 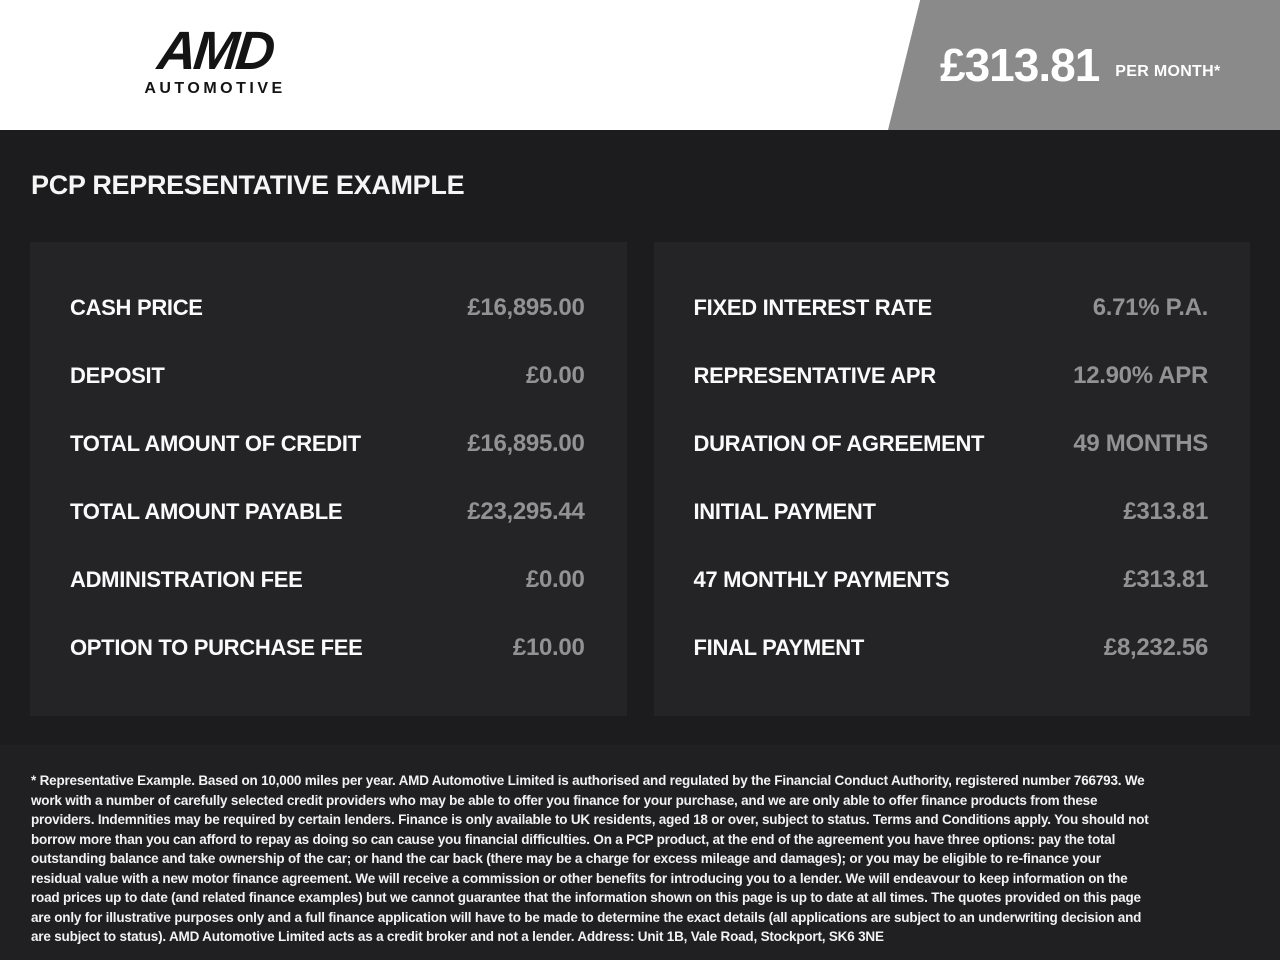 I want to click on row-value: 49 MONTHS, so click(x=1140, y=443).